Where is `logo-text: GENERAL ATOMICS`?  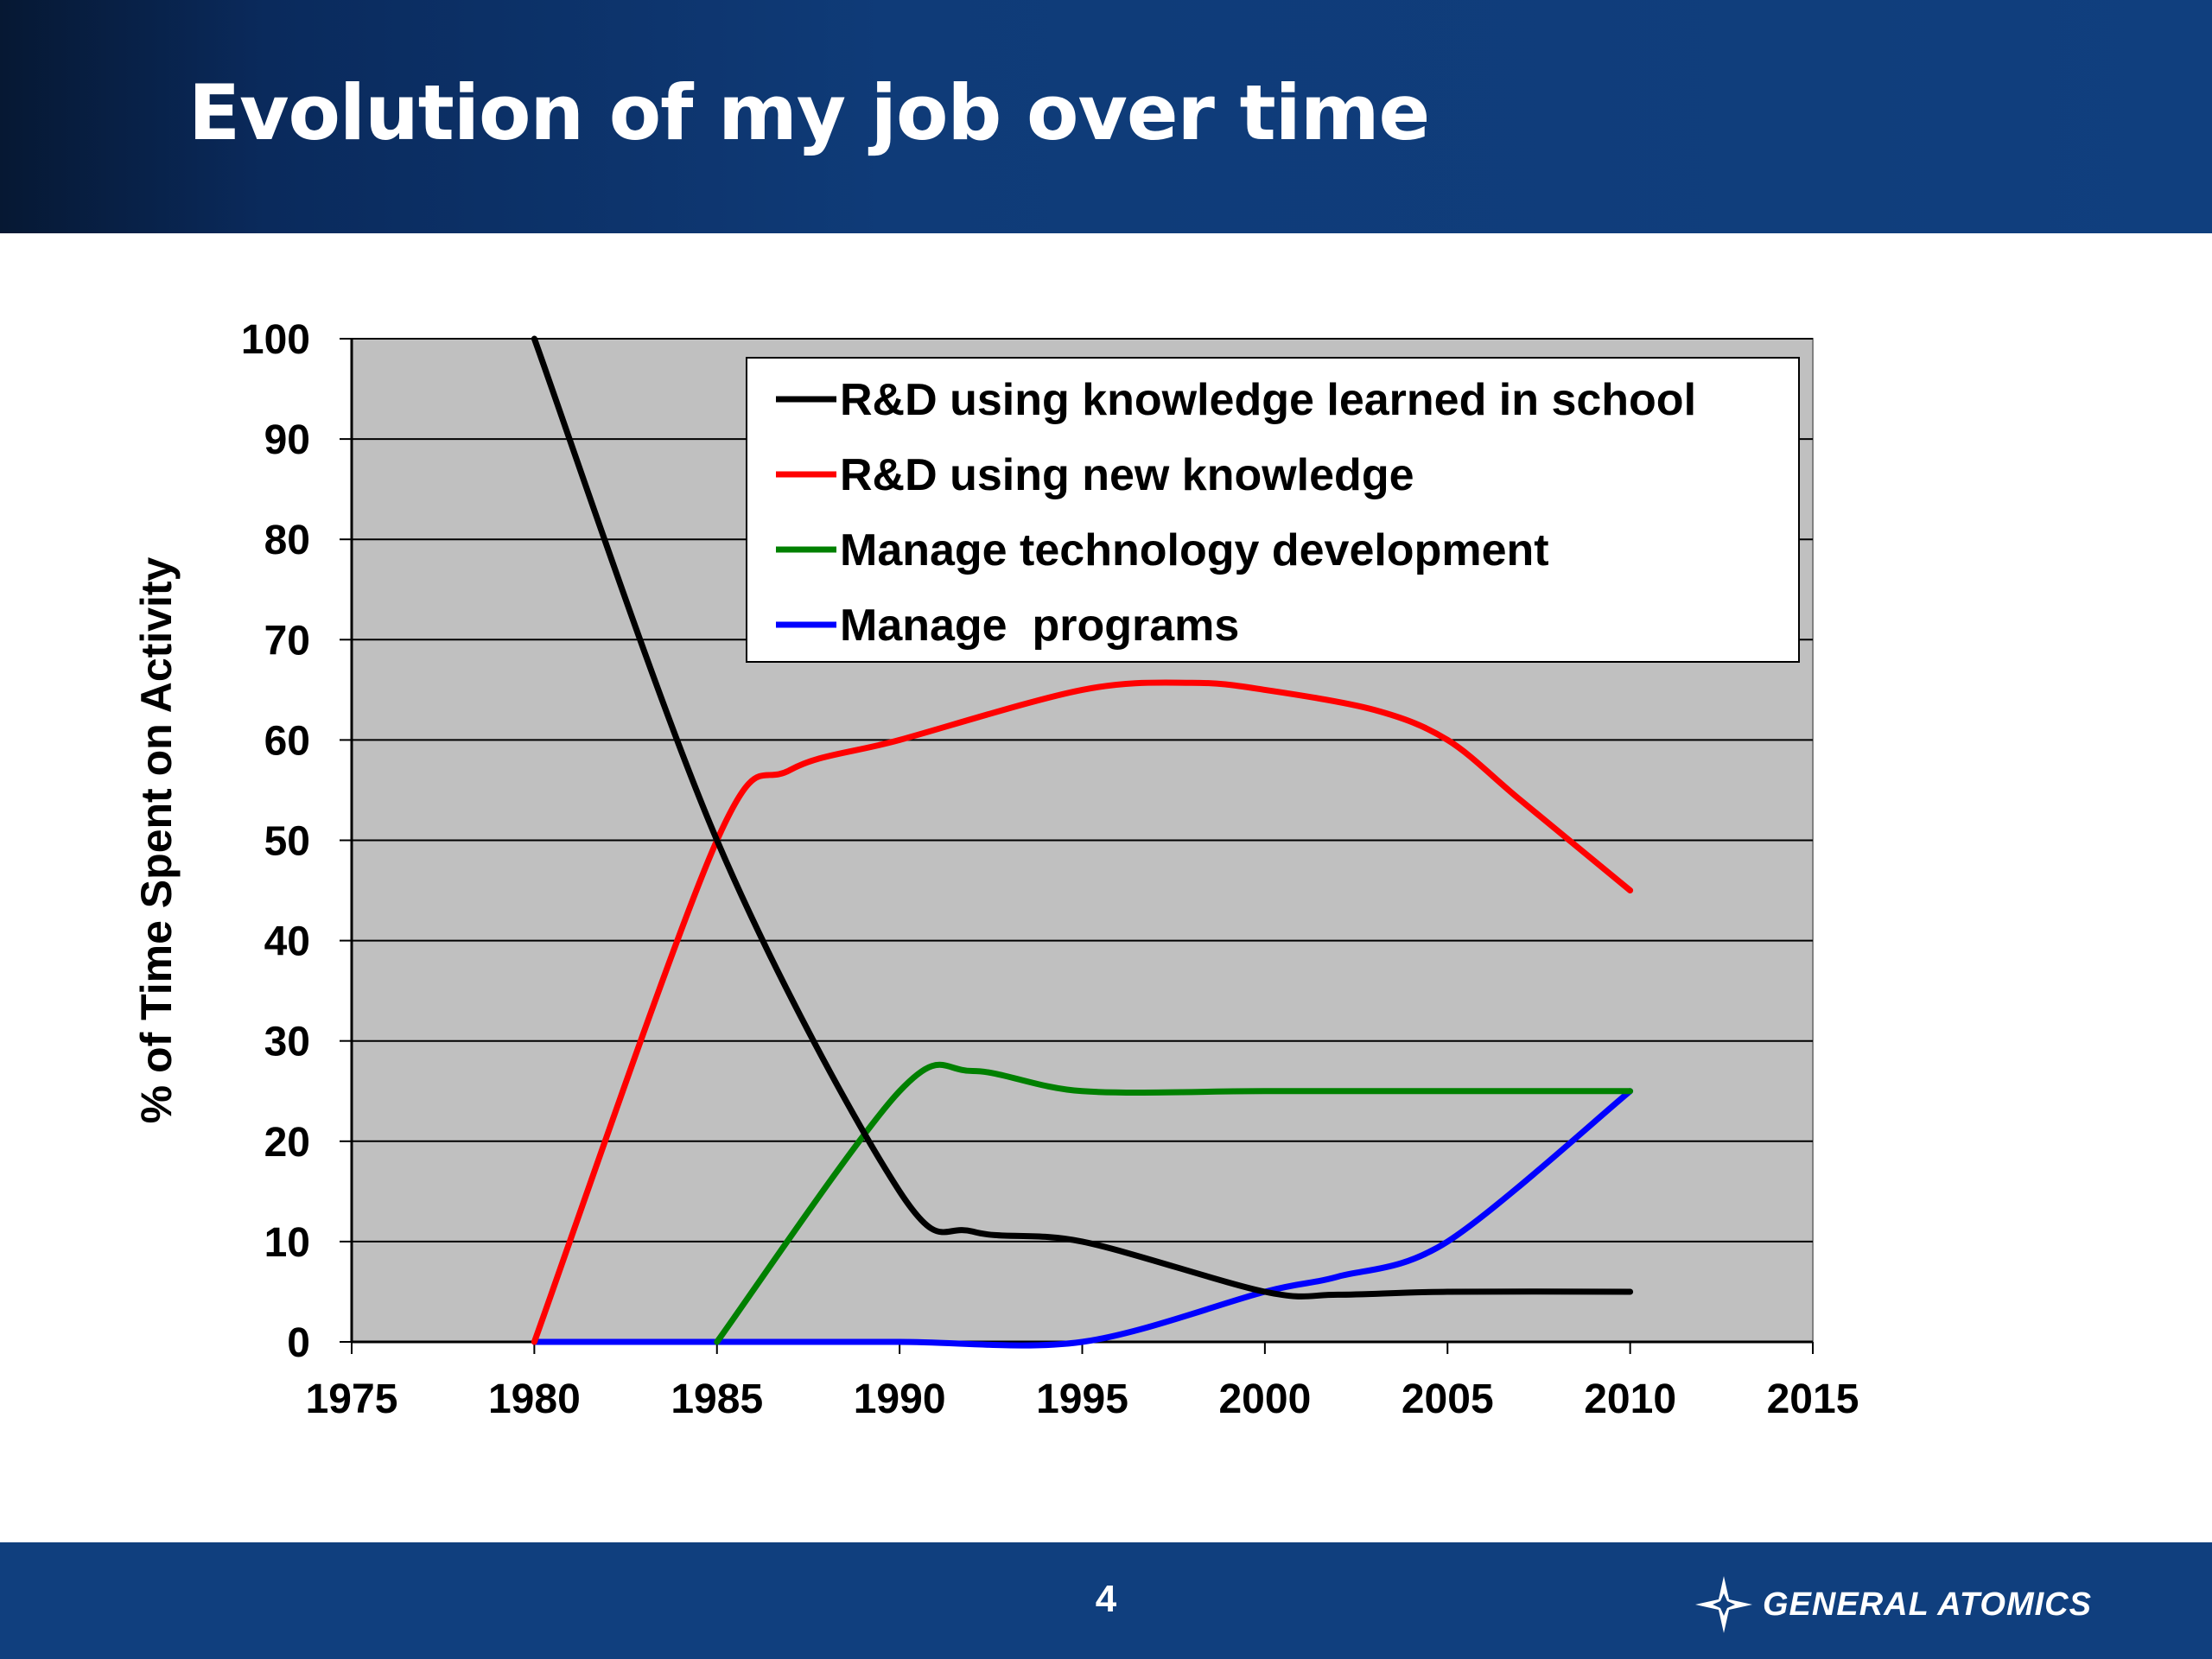
logo-text: GENERAL ATOMICS is located at coordinates (1927, 1604).